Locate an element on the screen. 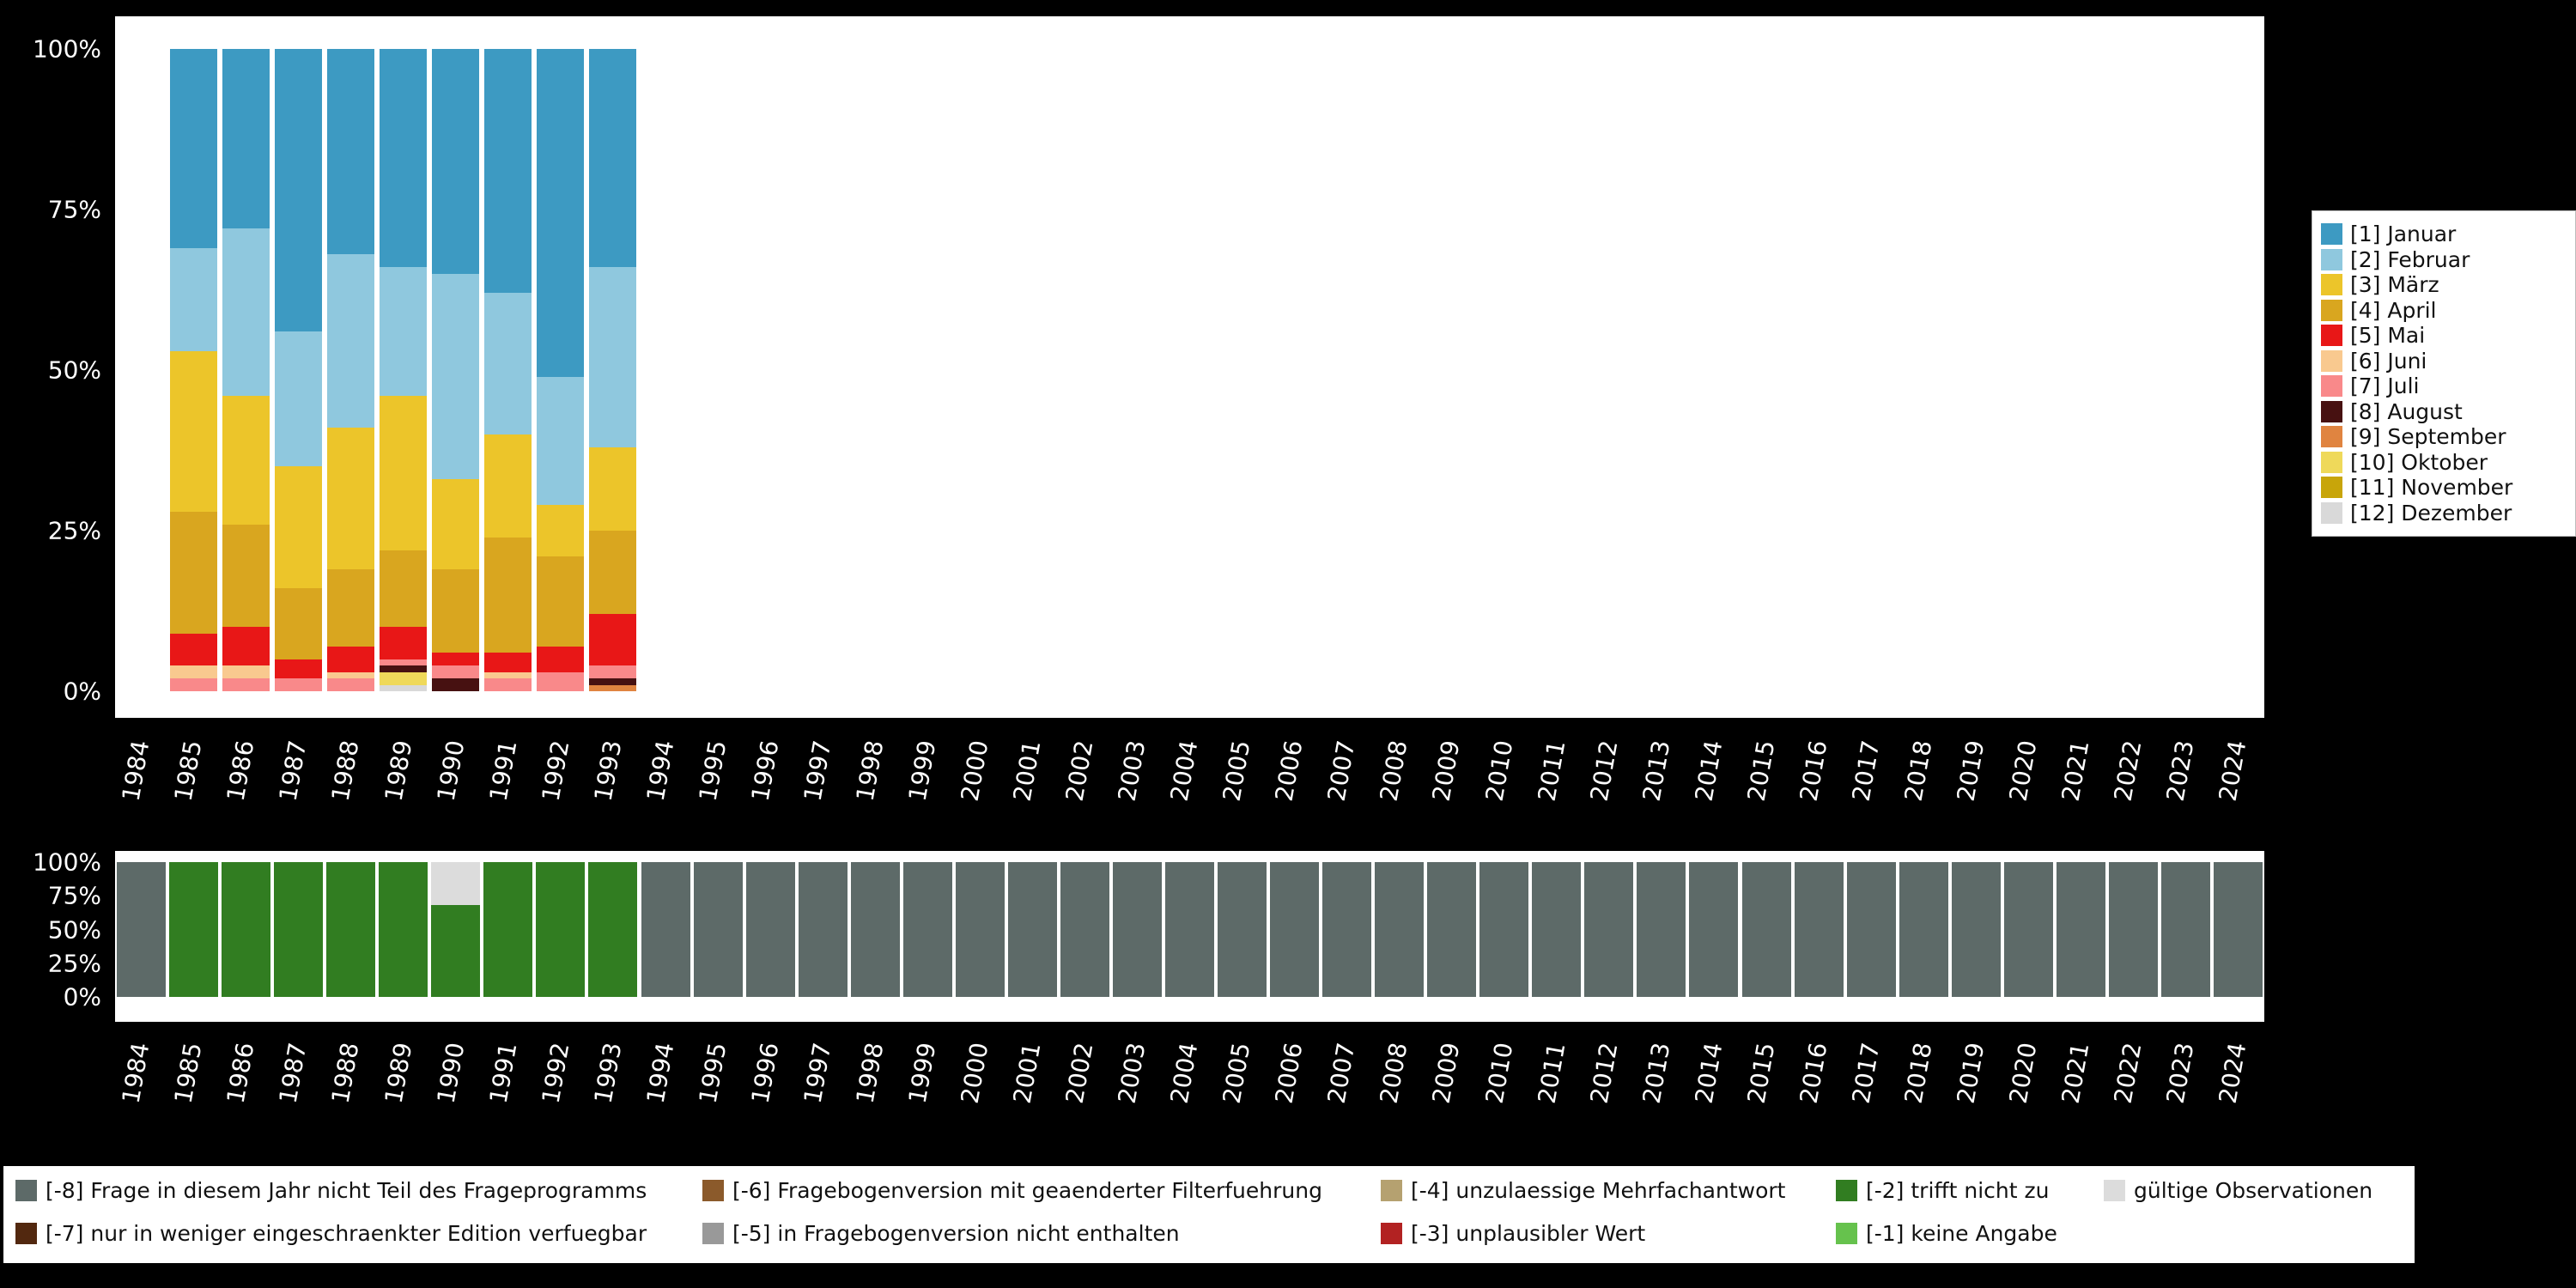  missing-values-bar-2006 is located at coordinates (1295, 929).